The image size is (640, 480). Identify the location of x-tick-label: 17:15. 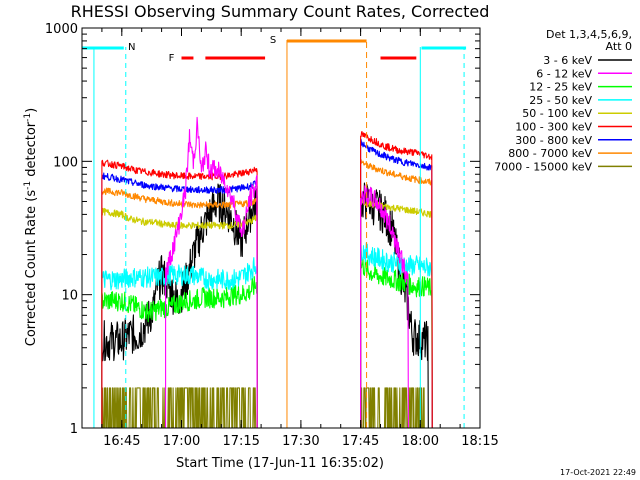
(240, 441).